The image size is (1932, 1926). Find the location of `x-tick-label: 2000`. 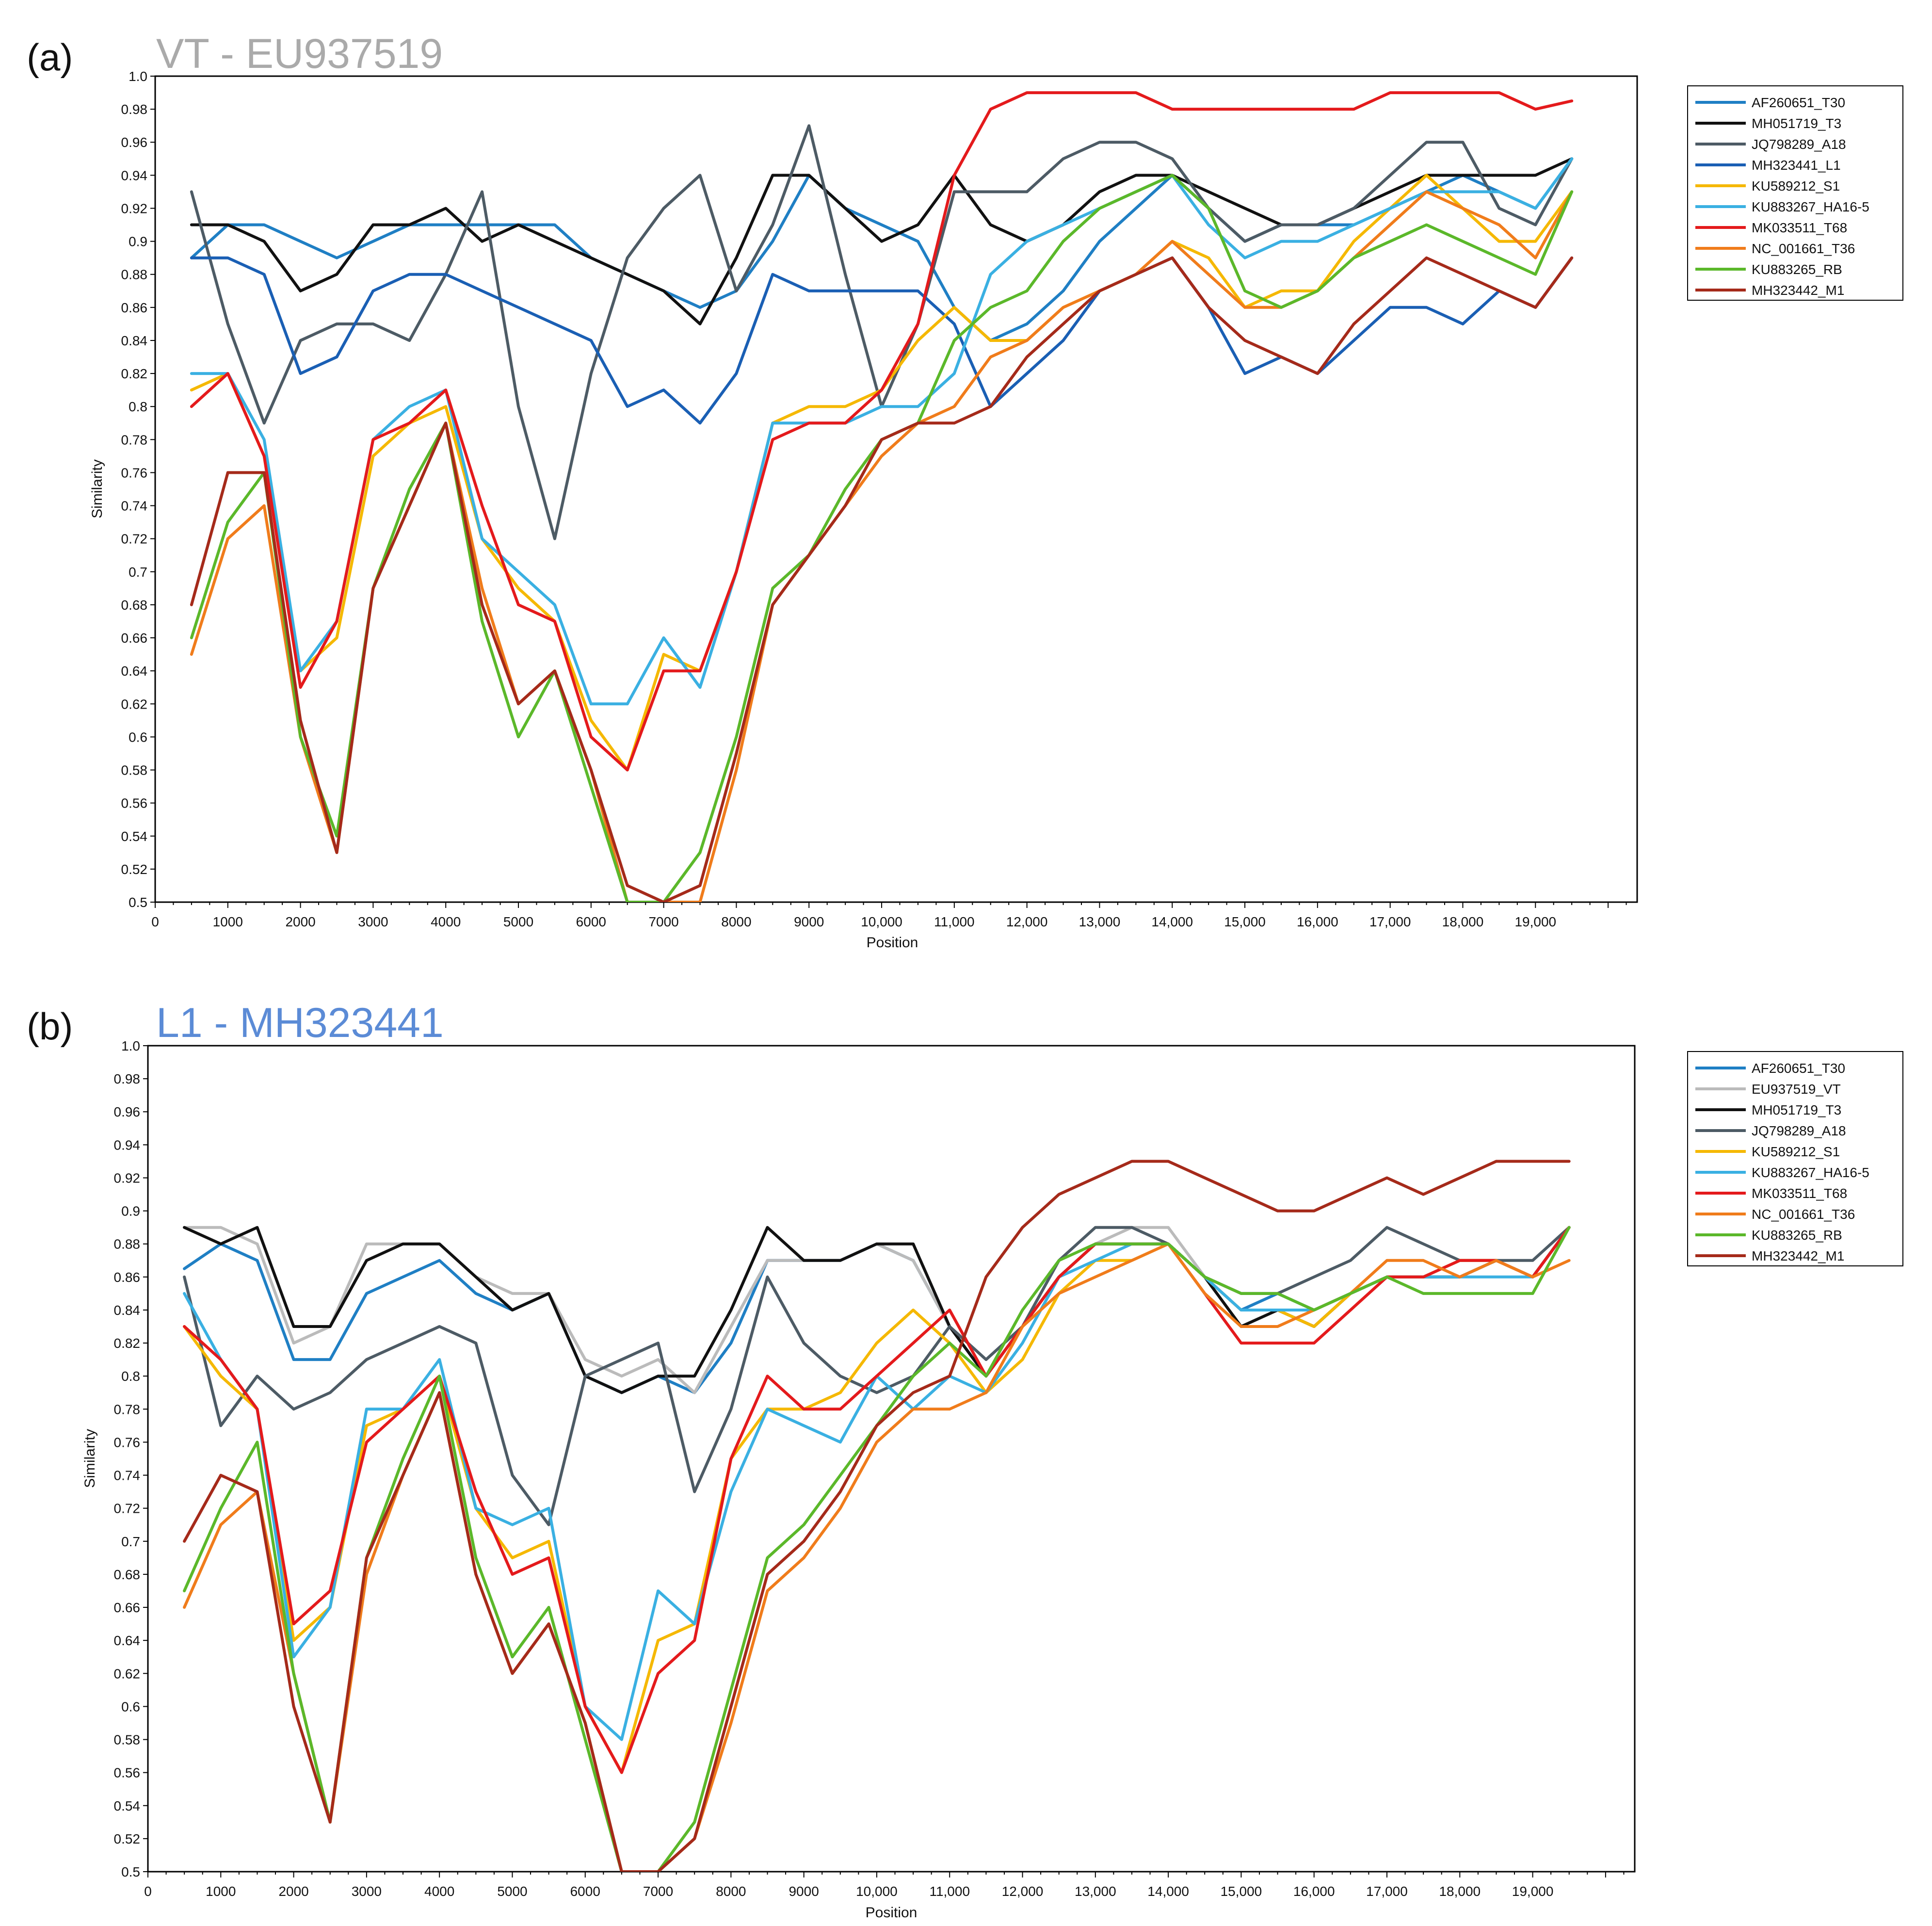

x-tick-label: 2000 is located at coordinates (300, 921).